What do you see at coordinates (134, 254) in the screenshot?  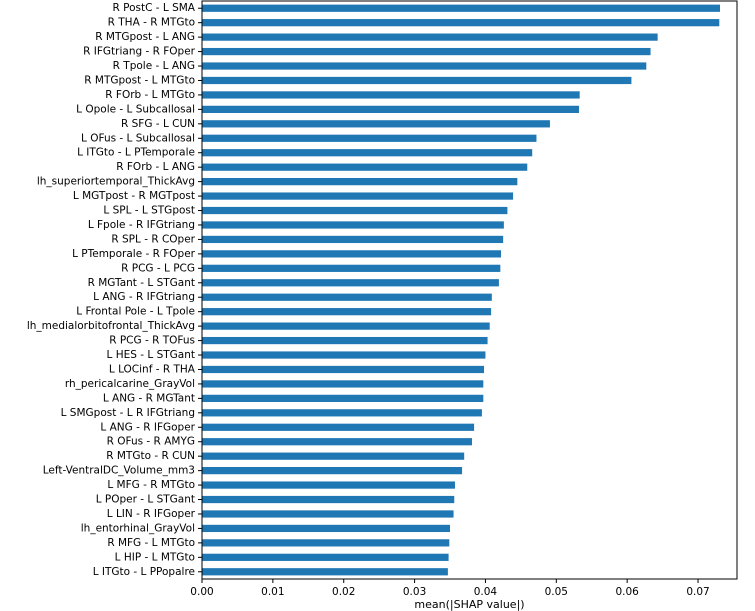 I see `y-tick-label: L PTemporale - R FOper` at bounding box center [134, 254].